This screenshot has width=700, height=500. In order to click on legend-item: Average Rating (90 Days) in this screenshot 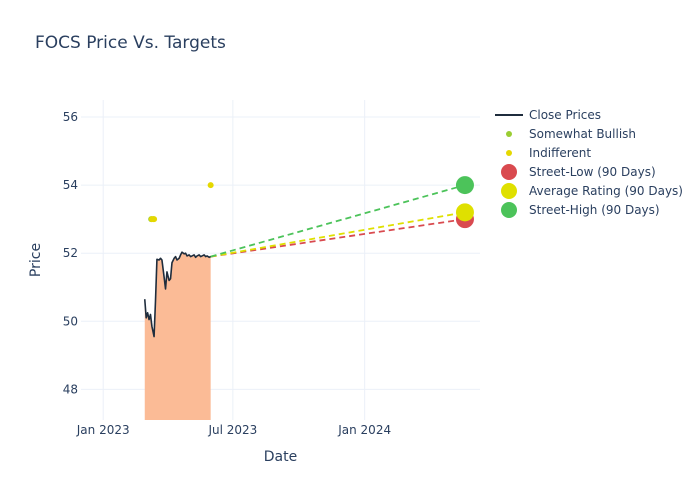, I will do `click(588, 190)`.